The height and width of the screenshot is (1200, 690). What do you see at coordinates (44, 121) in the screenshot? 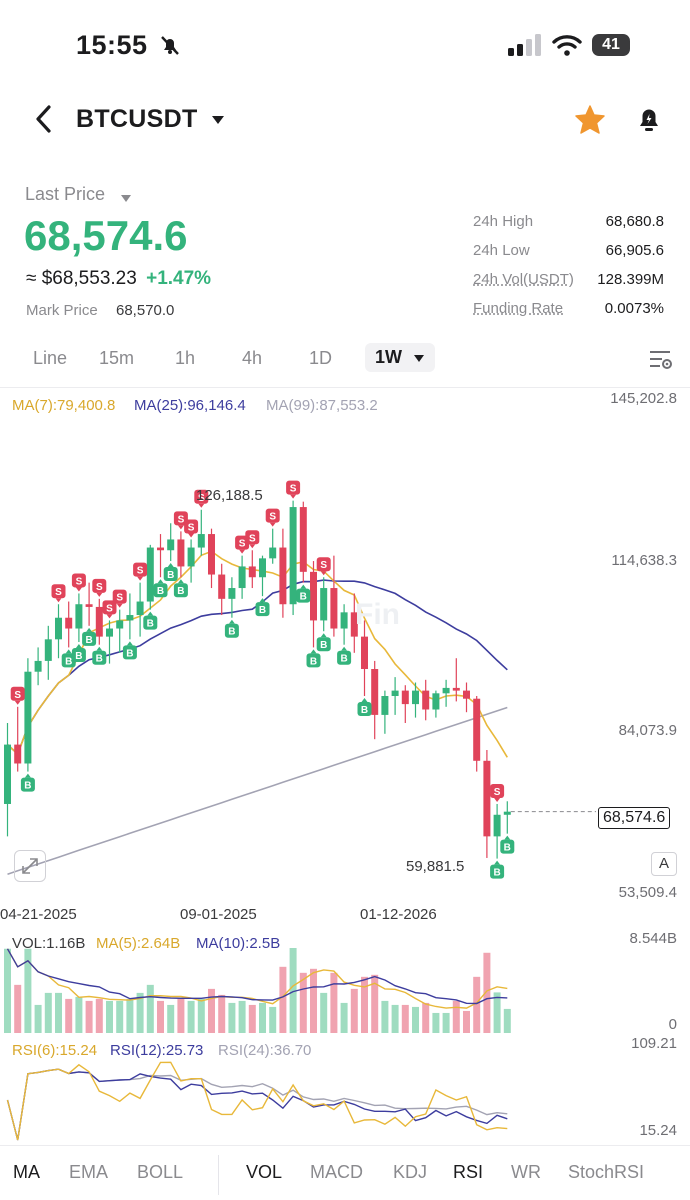
I see `back-icon` at bounding box center [44, 121].